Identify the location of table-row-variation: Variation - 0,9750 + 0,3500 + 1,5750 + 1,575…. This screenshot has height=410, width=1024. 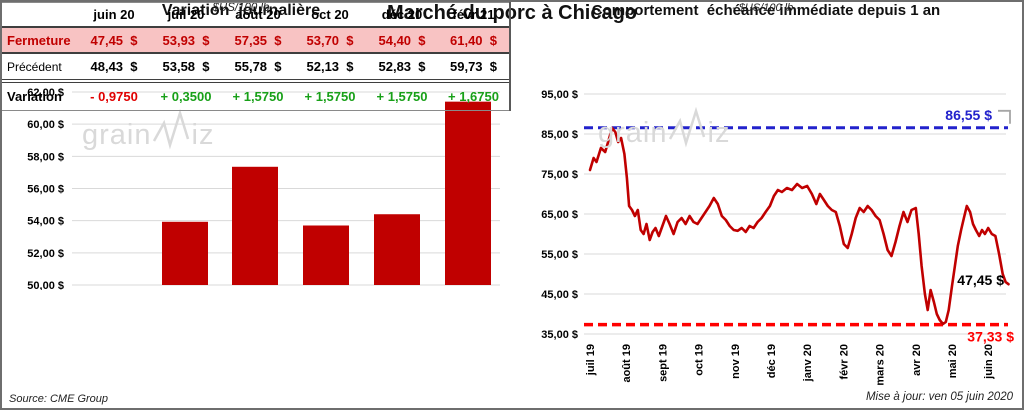
(255, 96).